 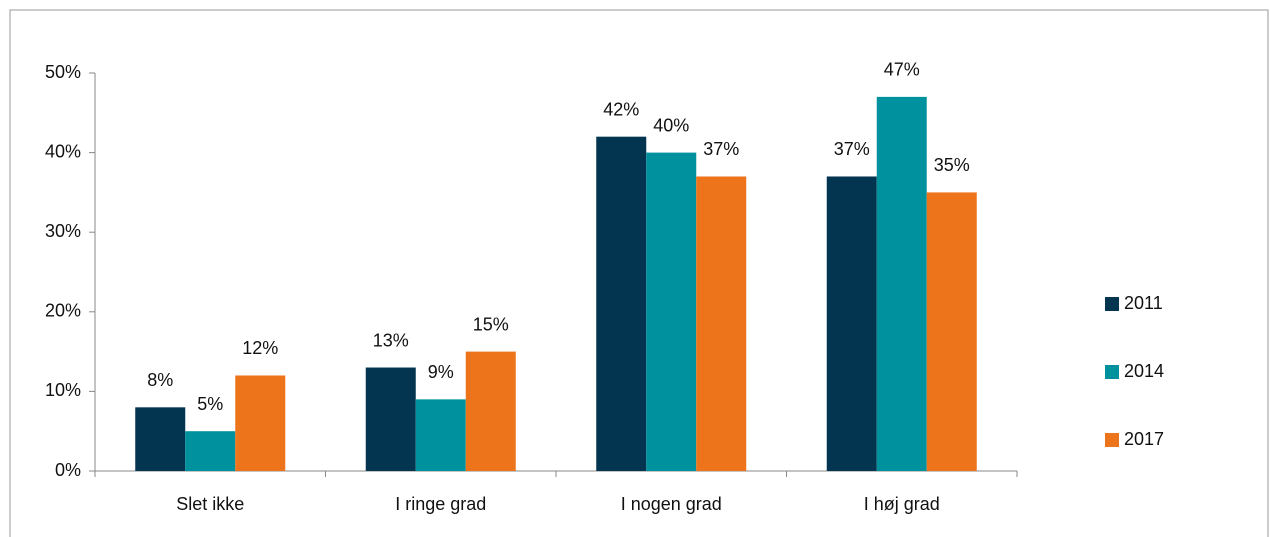 What do you see at coordinates (63, 151) in the screenshot?
I see `y-tick-label: 40%` at bounding box center [63, 151].